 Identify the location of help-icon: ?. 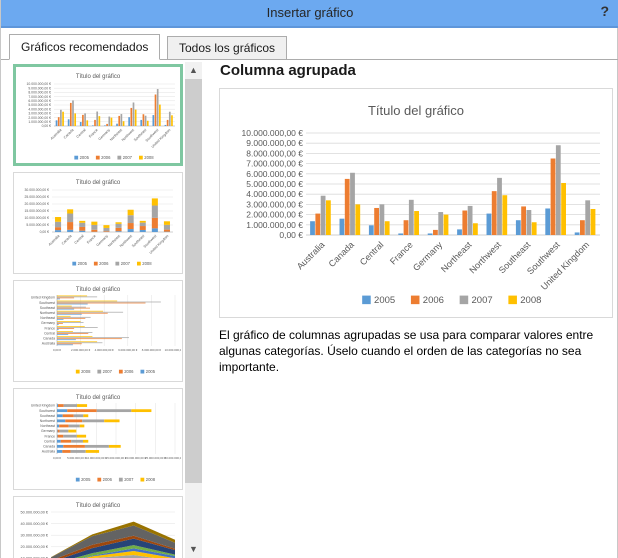
(604, 11).